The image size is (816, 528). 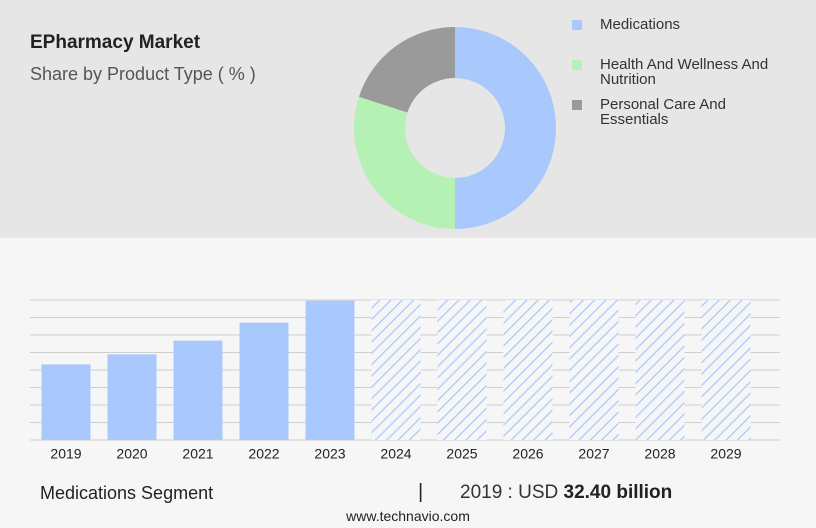 I want to click on legend-label: Personal Care And Essentials, so click(x=663, y=112).